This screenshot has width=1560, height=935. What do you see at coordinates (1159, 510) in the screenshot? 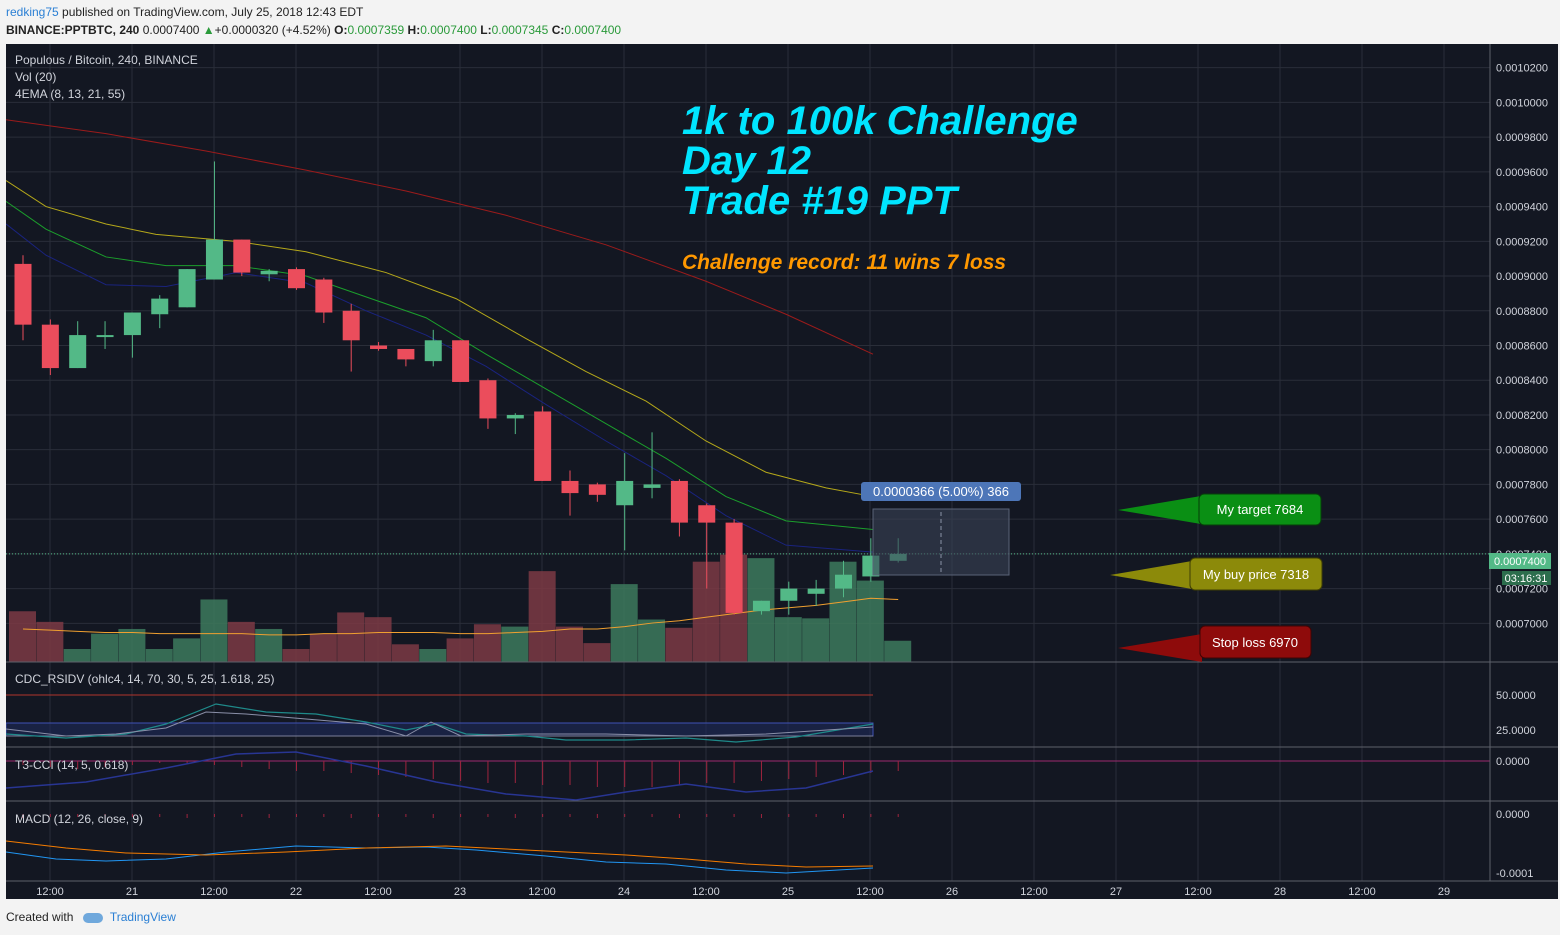
I see `target-callout-pointer` at bounding box center [1159, 510].